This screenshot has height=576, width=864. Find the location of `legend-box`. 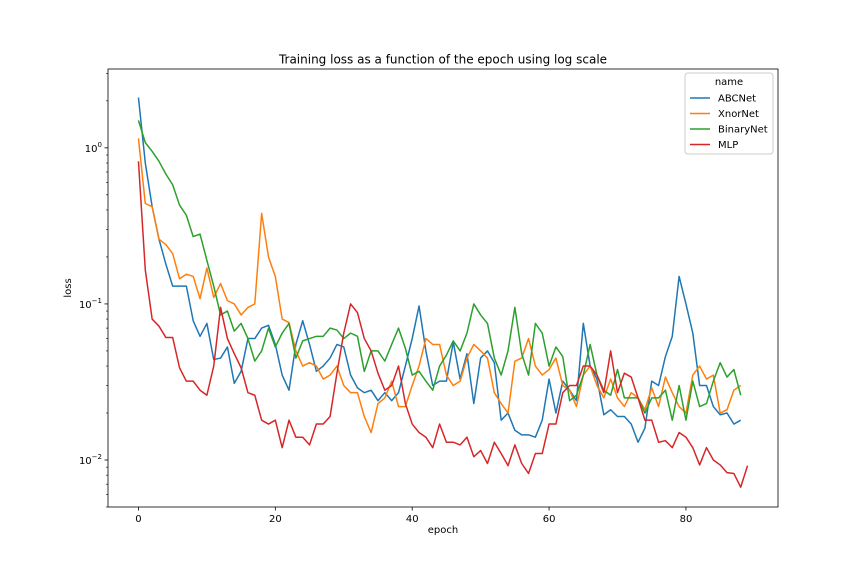

legend-box is located at coordinates (729, 113).